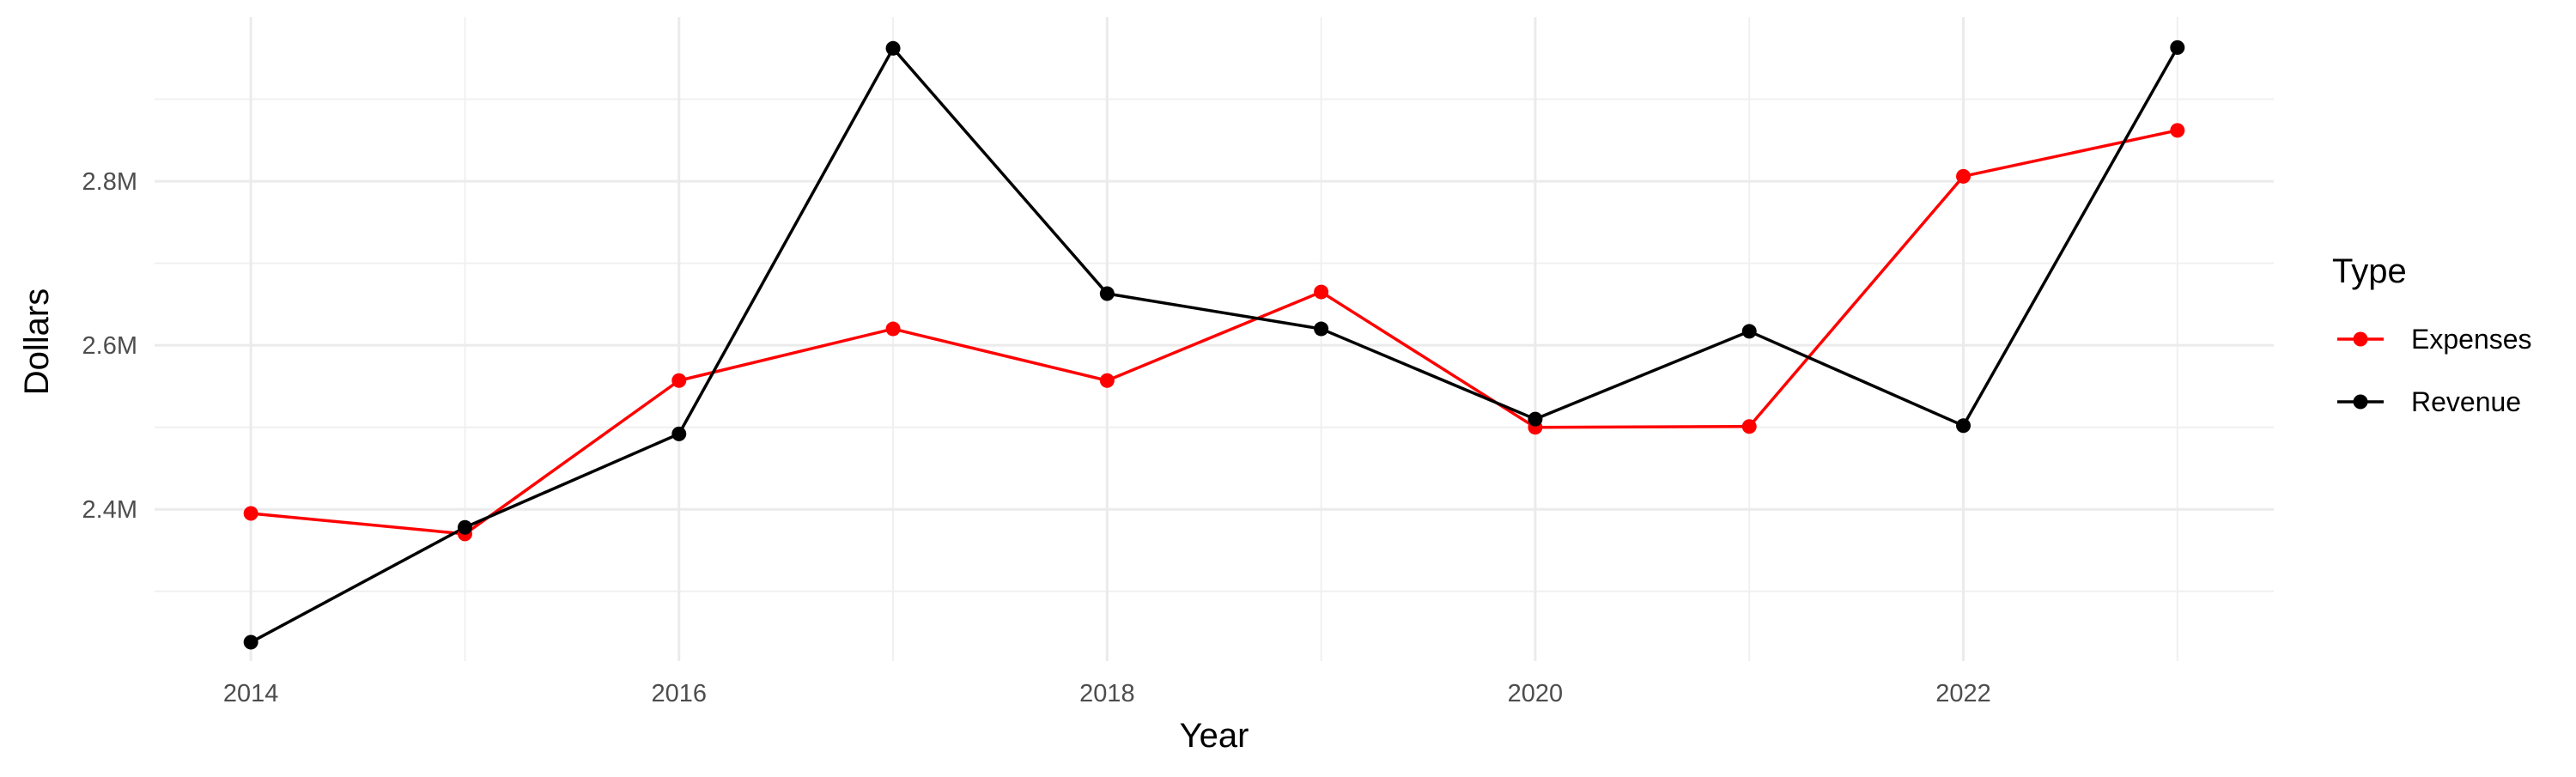 The width and height of the screenshot is (2576, 777). I want to click on y-tick-label: 2.4M, so click(109, 510).